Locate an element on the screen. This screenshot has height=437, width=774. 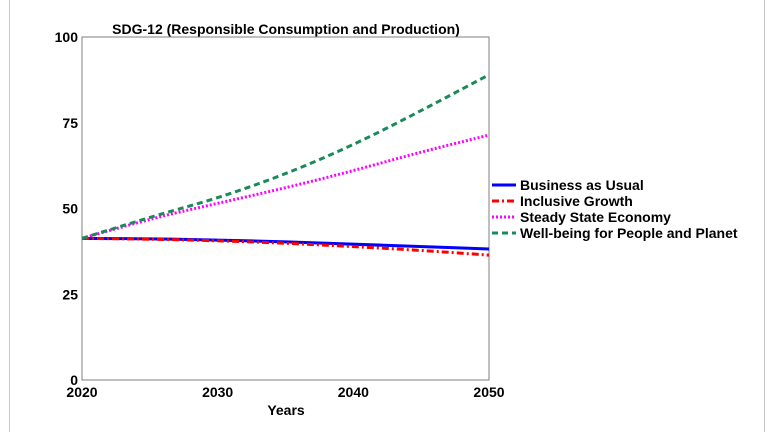
legend-label: Well-being for People and Planet is located at coordinates (629, 233).